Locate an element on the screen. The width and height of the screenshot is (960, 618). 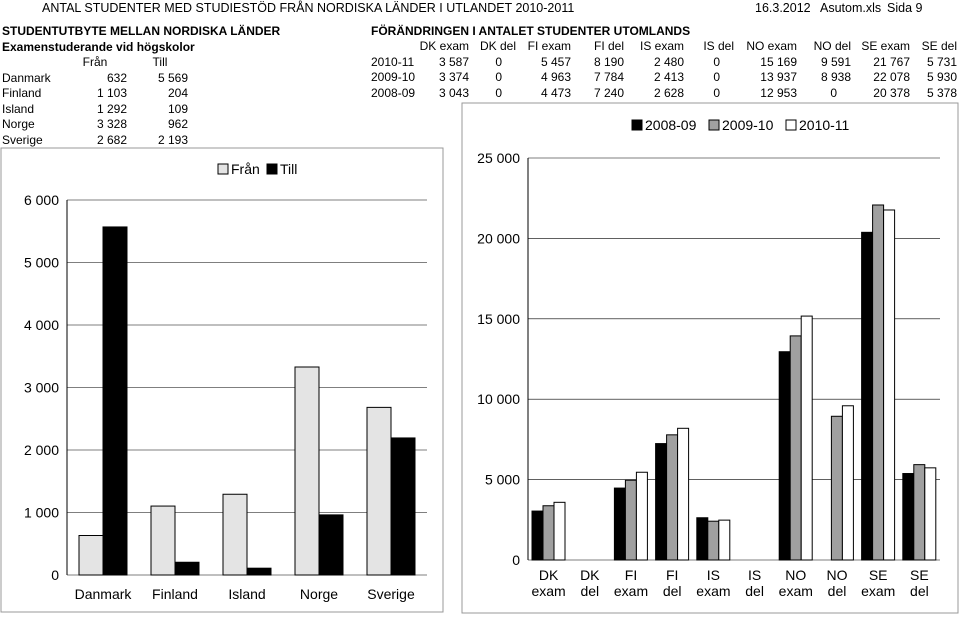
col-header: IS del is located at coordinates (718, 46).